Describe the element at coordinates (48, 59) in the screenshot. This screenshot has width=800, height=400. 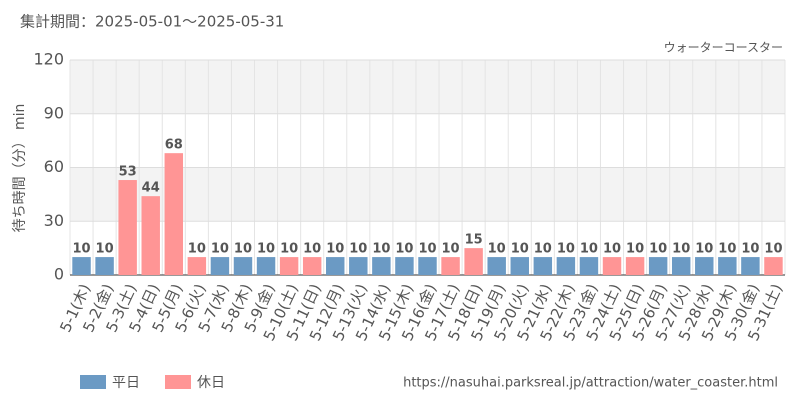
I see `y-tick-label: 120` at that location.